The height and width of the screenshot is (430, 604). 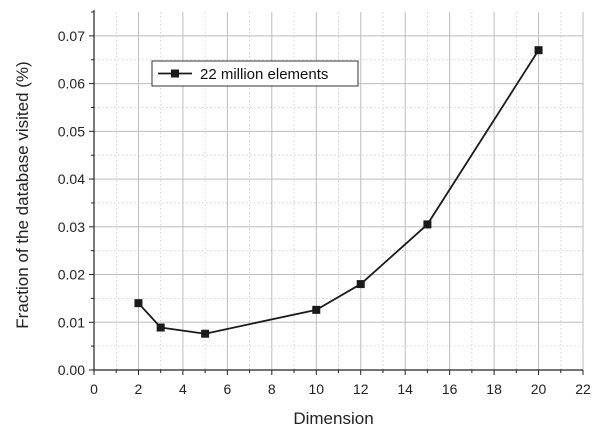 What do you see at coordinates (539, 389) in the screenshot?
I see `x-tick-label: 20` at bounding box center [539, 389].